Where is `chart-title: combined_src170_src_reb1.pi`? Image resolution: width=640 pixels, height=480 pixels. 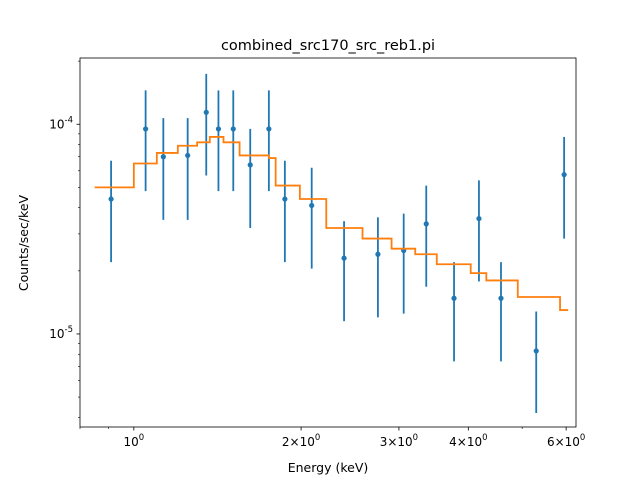
chart-title: combined_src170_src_reb1.pi is located at coordinates (328, 46).